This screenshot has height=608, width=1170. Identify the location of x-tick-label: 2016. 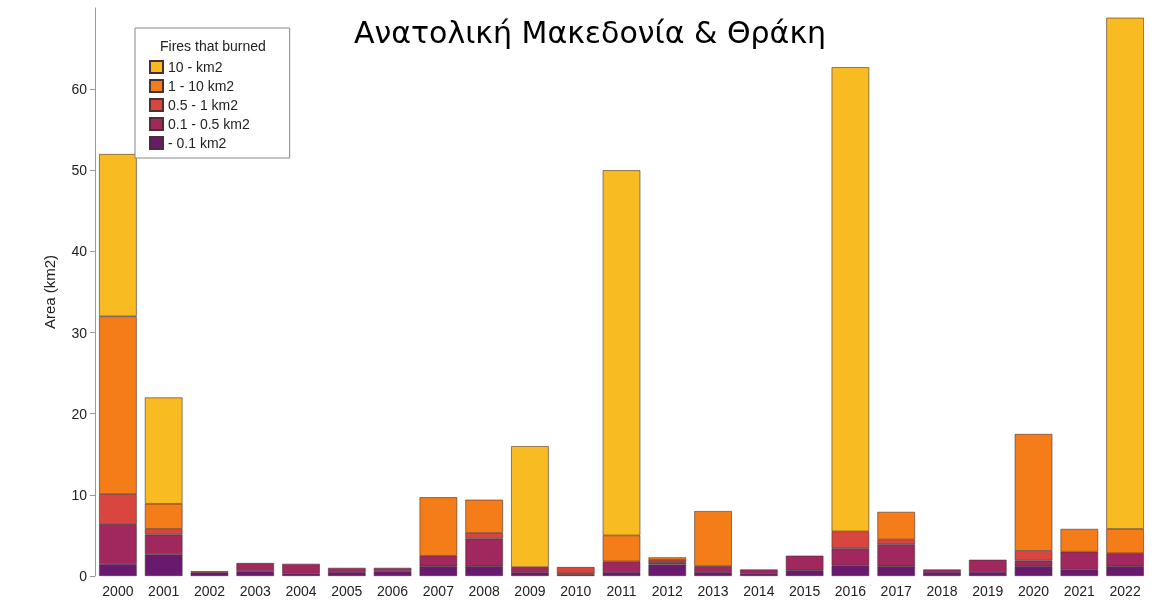
(850, 591).